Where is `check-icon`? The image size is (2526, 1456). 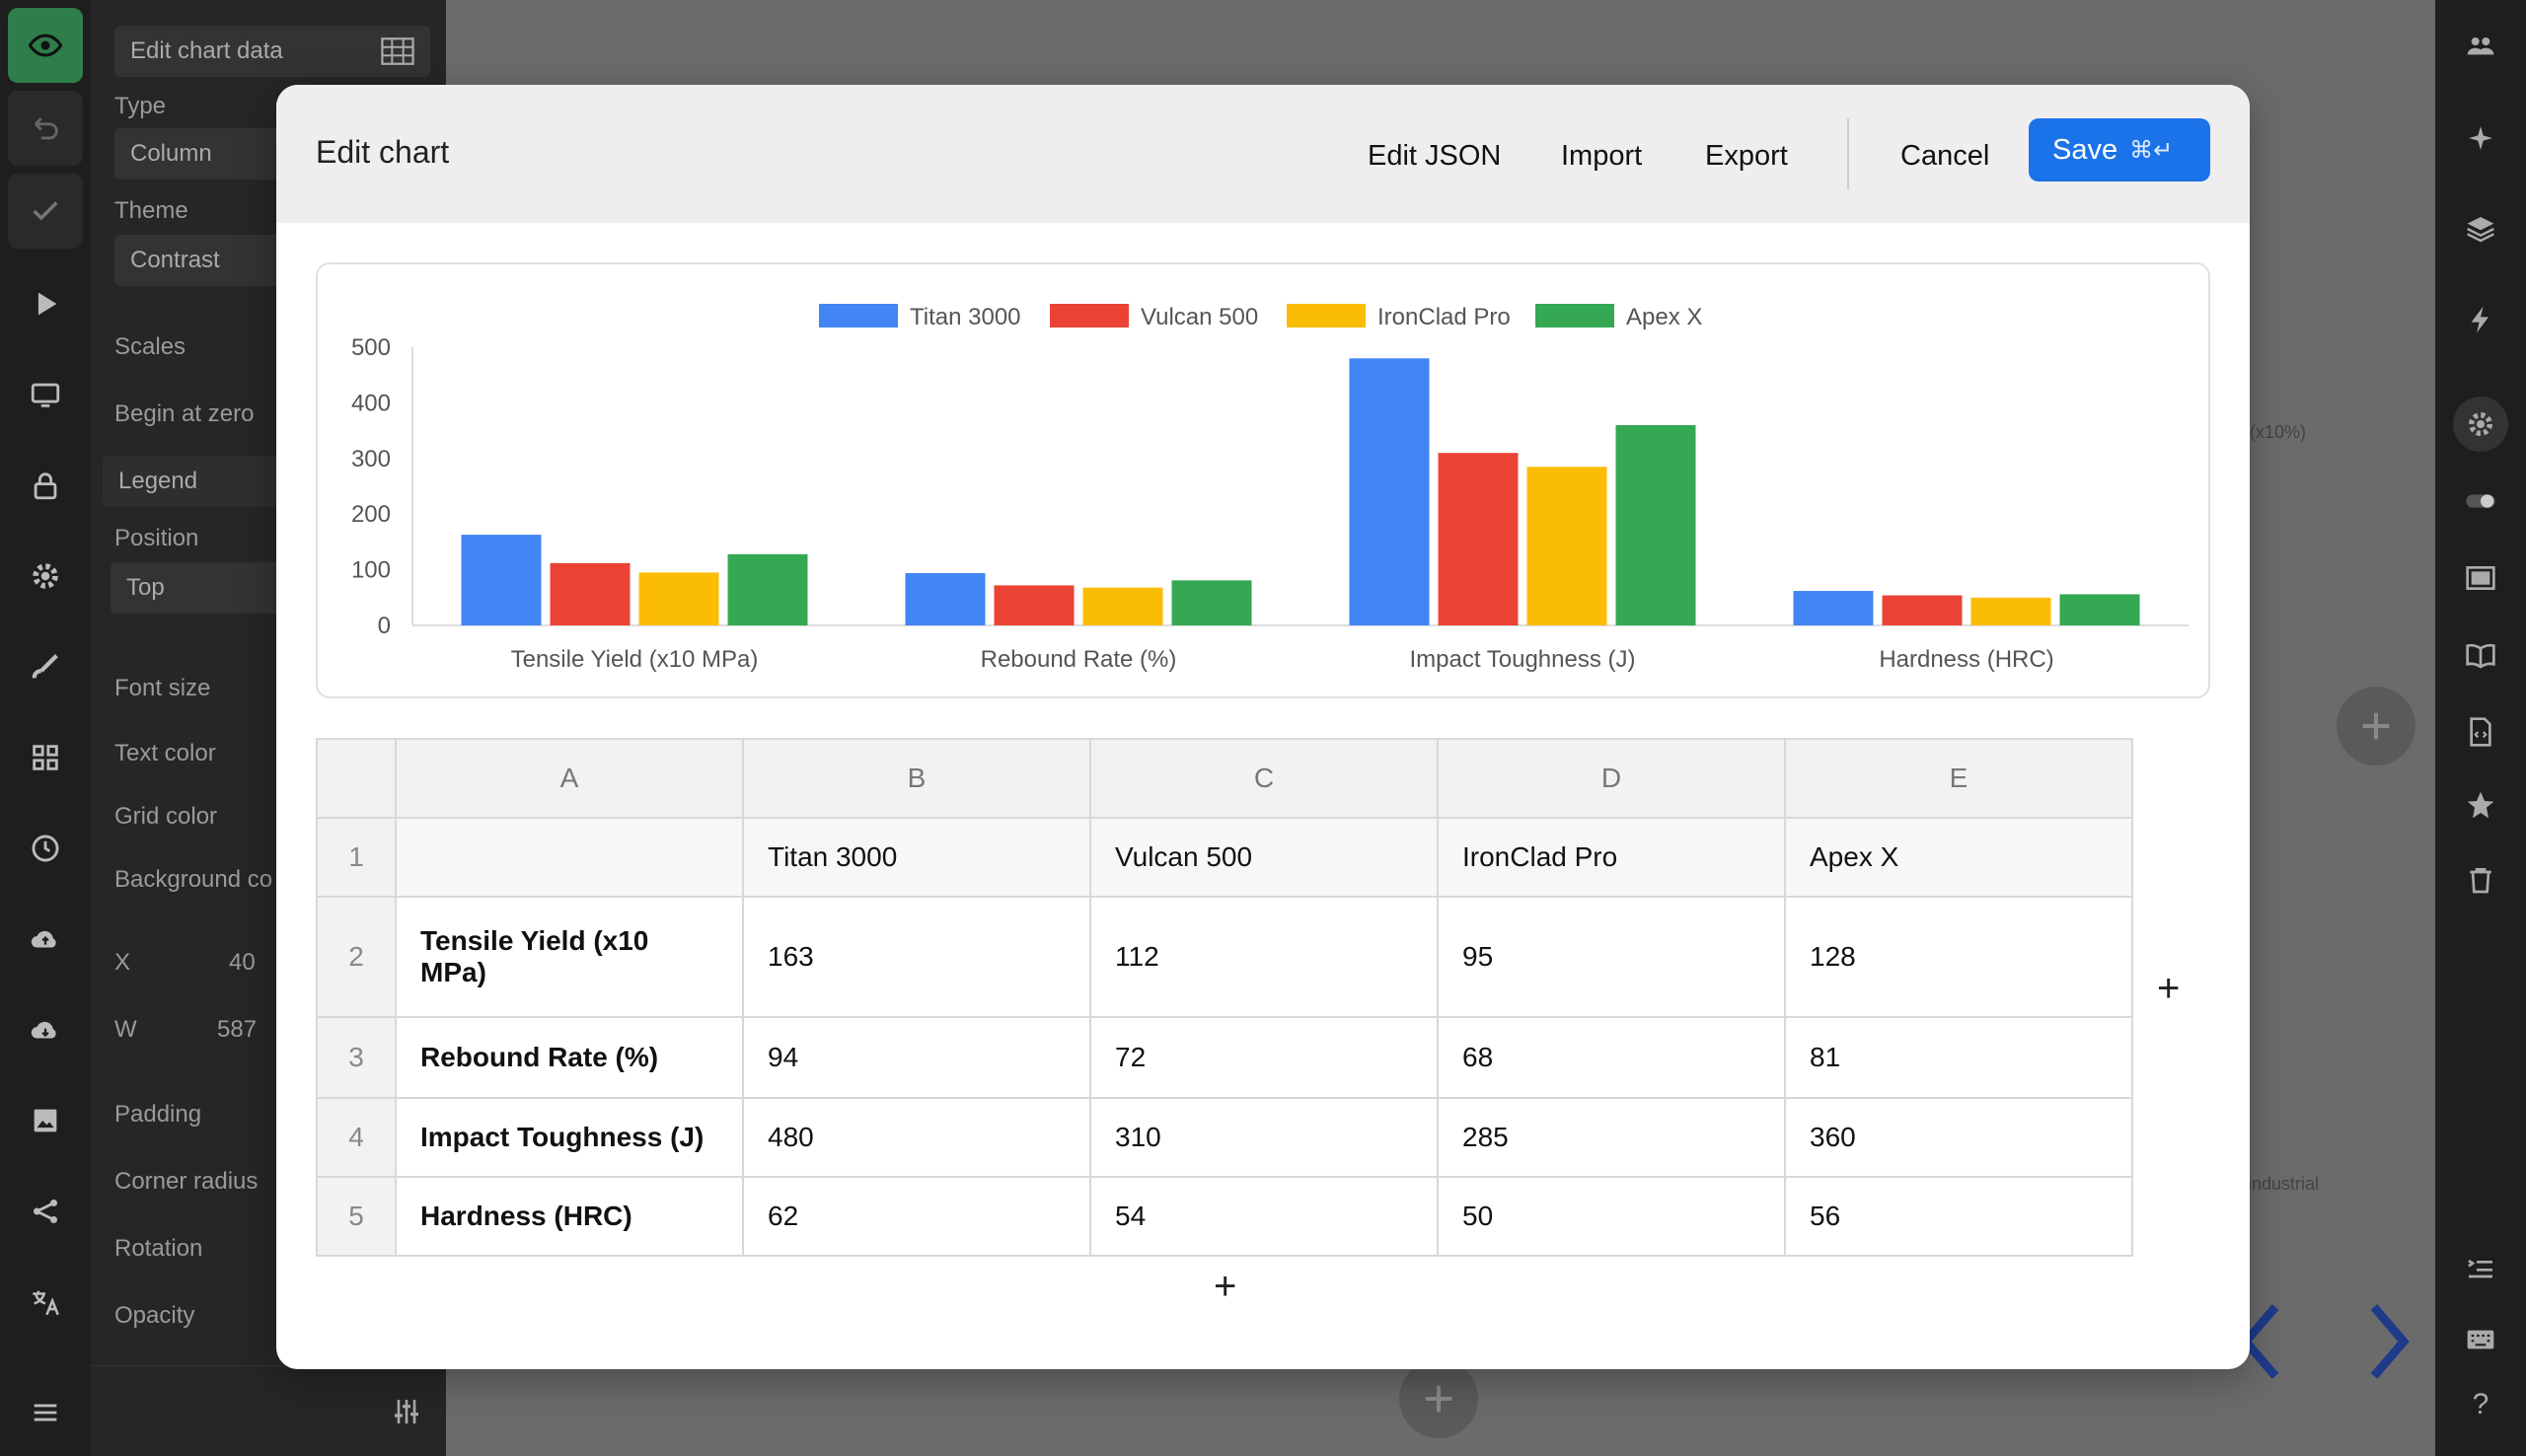
check-icon is located at coordinates (45, 211).